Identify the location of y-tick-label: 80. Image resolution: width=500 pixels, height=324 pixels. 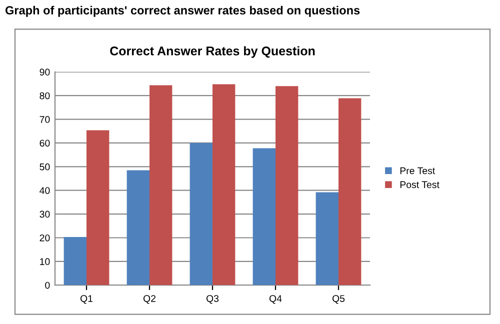
(45, 96).